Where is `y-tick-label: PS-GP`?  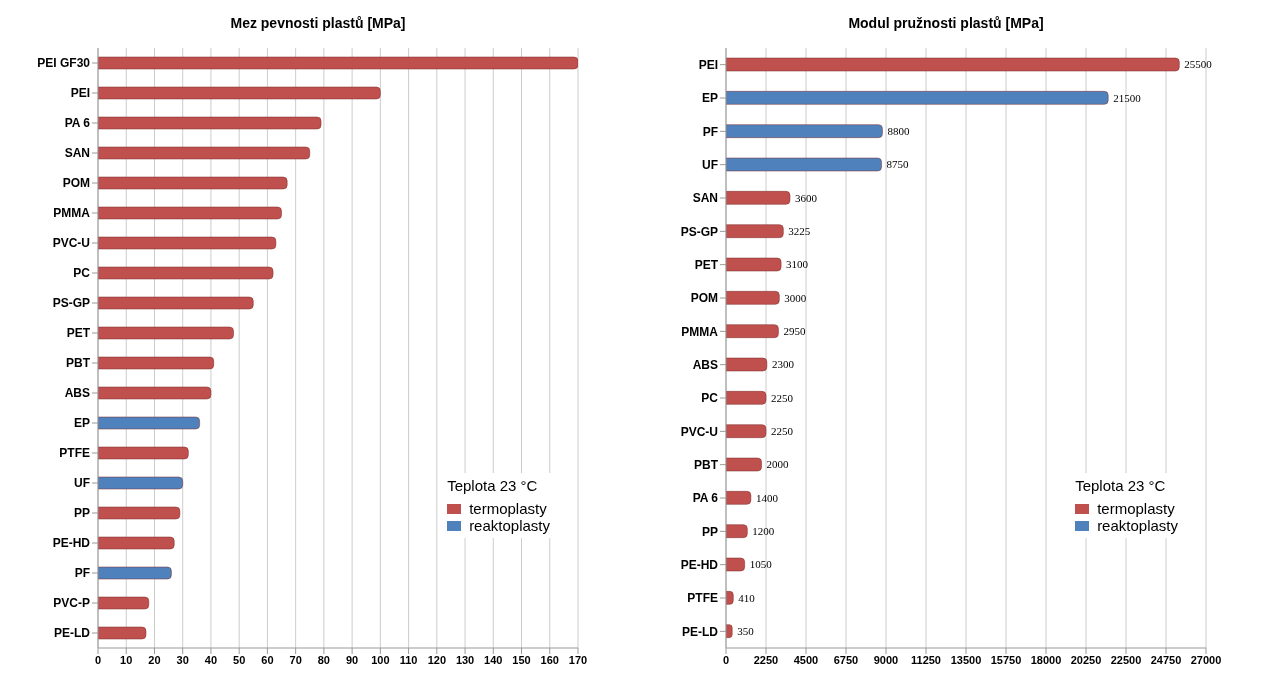
y-tick-label: PS-GP is located at coordinates (71, 303).